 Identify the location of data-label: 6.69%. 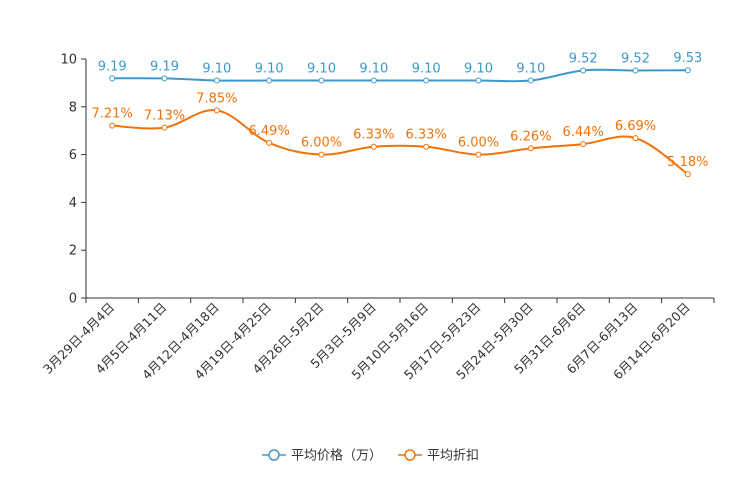
(635, 126).